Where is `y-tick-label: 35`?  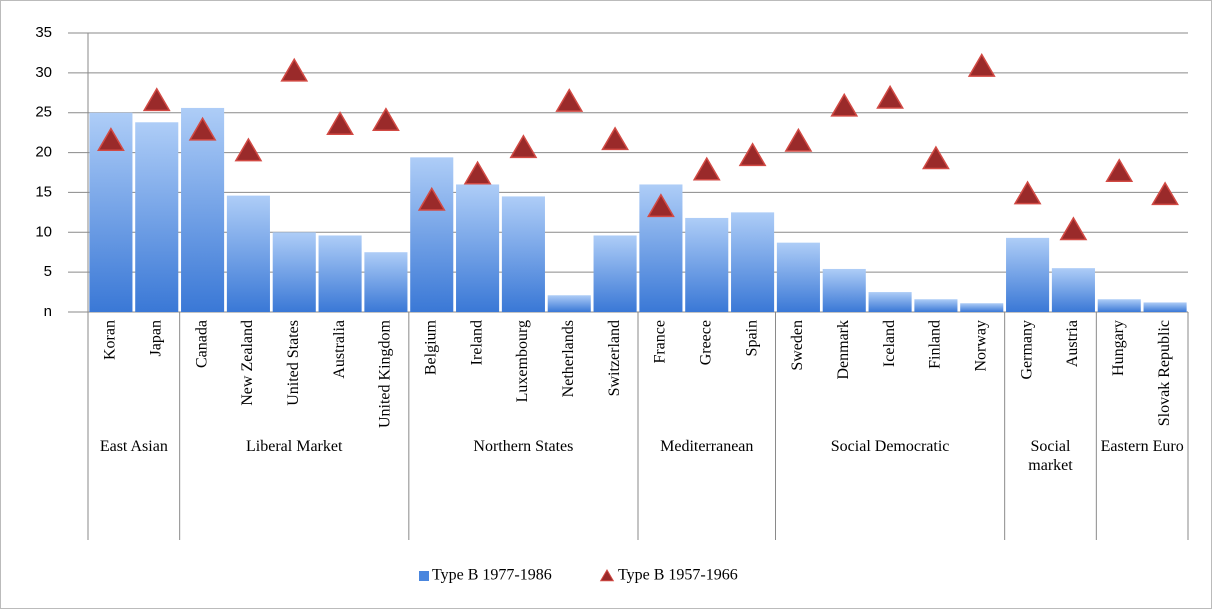 y-tick-label: 35 is located at coordinates (43, 32).